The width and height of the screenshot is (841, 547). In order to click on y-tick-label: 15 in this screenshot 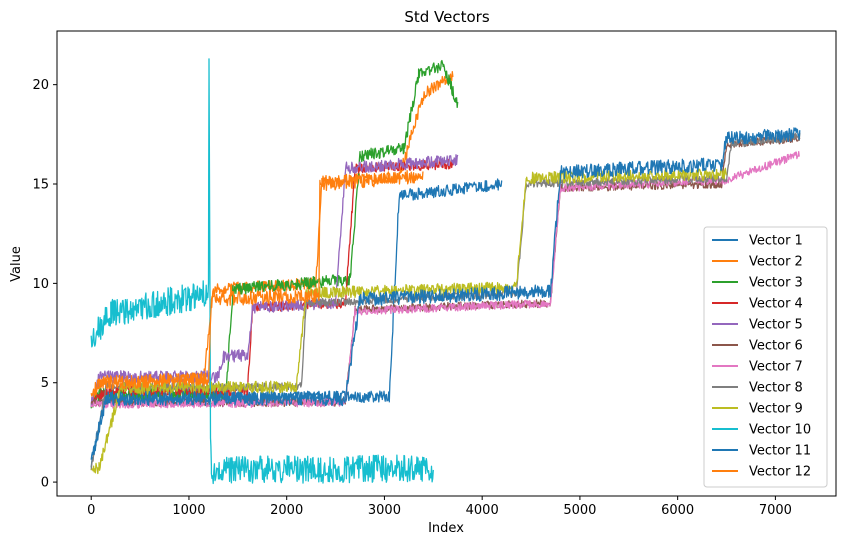, I will do `click(40, 185)`.